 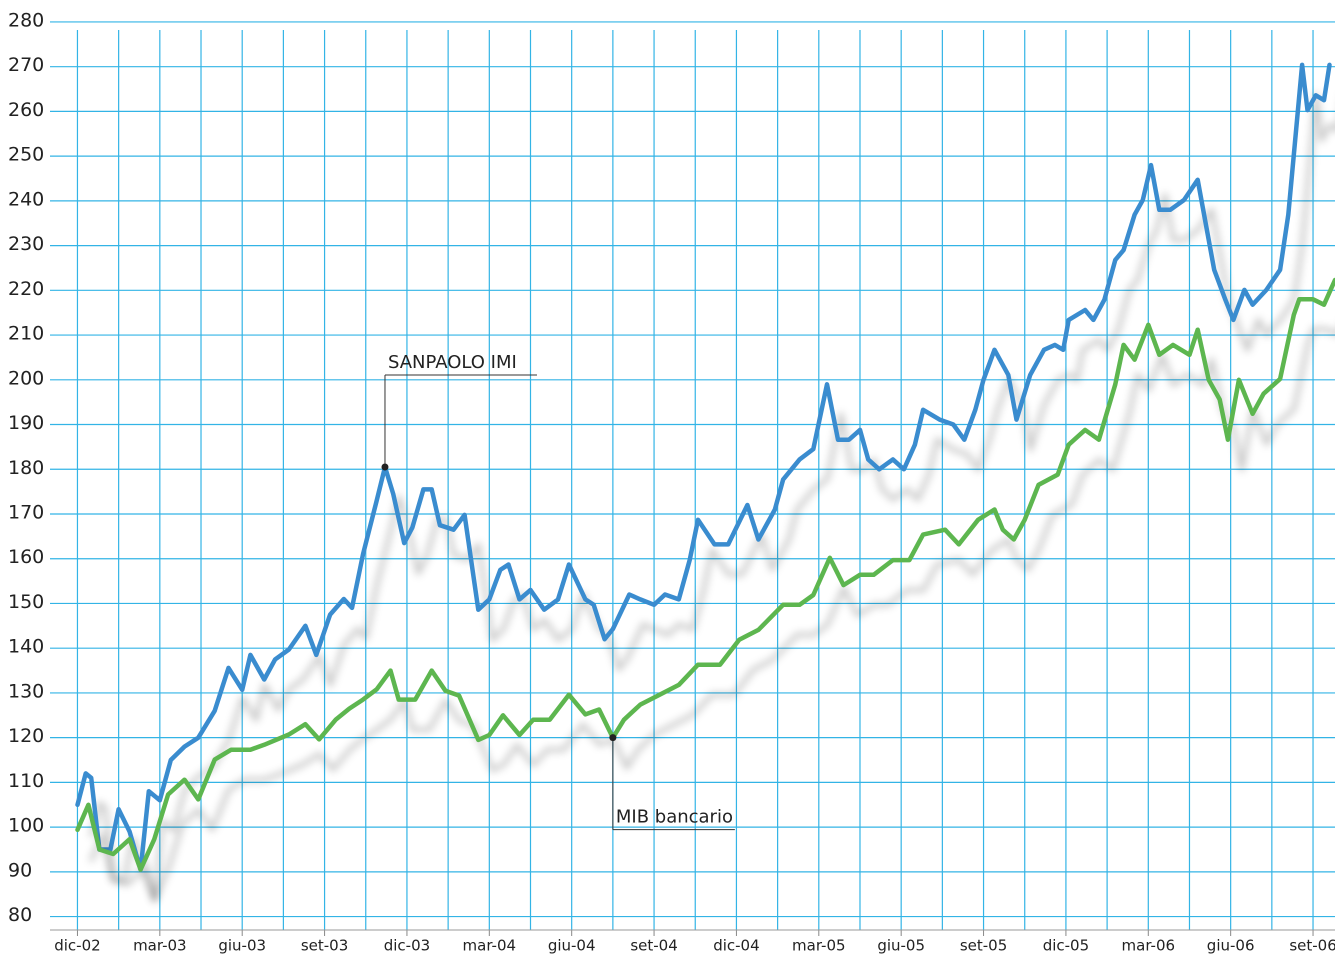 I want to click on x-tick-label: giu-06, so click(x=1231, y=946).